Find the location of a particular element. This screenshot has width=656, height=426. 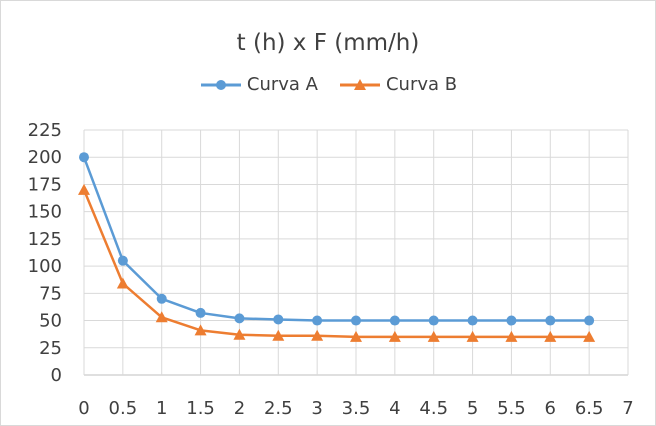

x-tick-label: 4.5 is located at coordinates (433, 408).